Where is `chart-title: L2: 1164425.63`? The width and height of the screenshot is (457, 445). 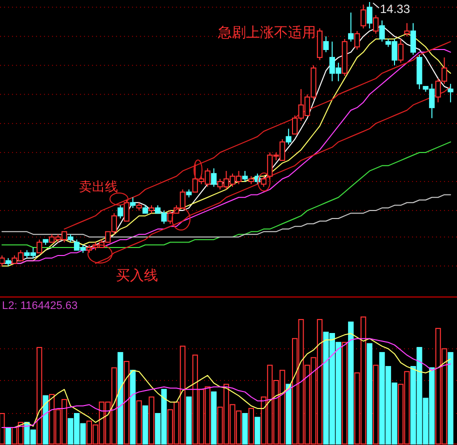
chart-title: L2: 1164425.63 is located at coordinates (40, 306).